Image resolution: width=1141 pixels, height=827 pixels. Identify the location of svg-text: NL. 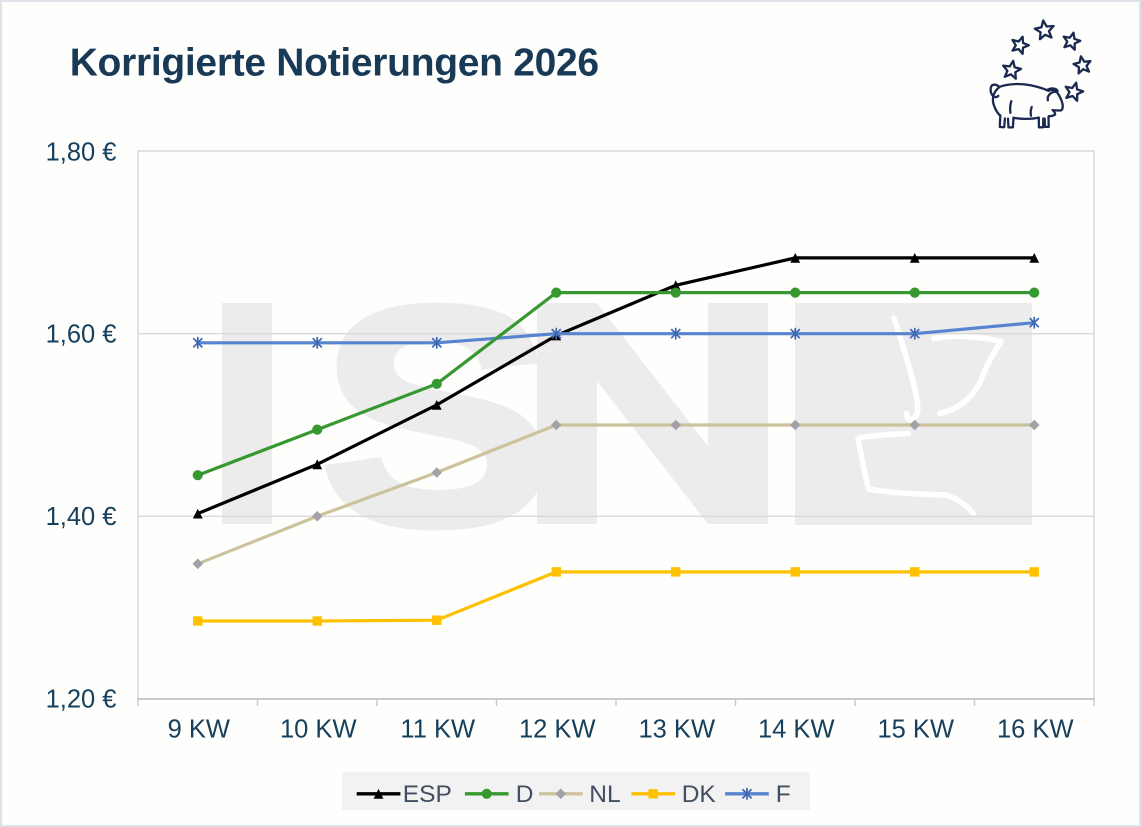
(604, 794).